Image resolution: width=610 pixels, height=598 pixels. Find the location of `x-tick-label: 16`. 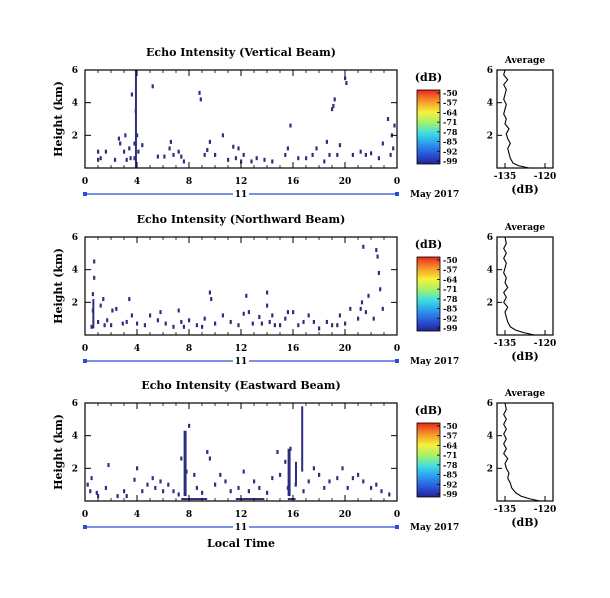

x-tick-label: 16 is located at coordinates (293, 182).